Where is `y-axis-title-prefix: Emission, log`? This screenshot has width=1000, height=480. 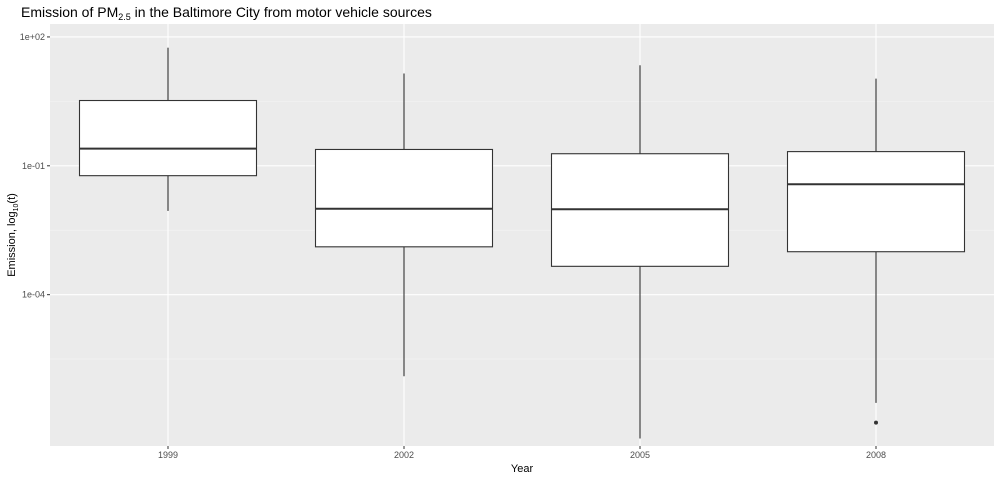 y-axis-title-prefix: Emission, log is located at coordinates (12, 243).